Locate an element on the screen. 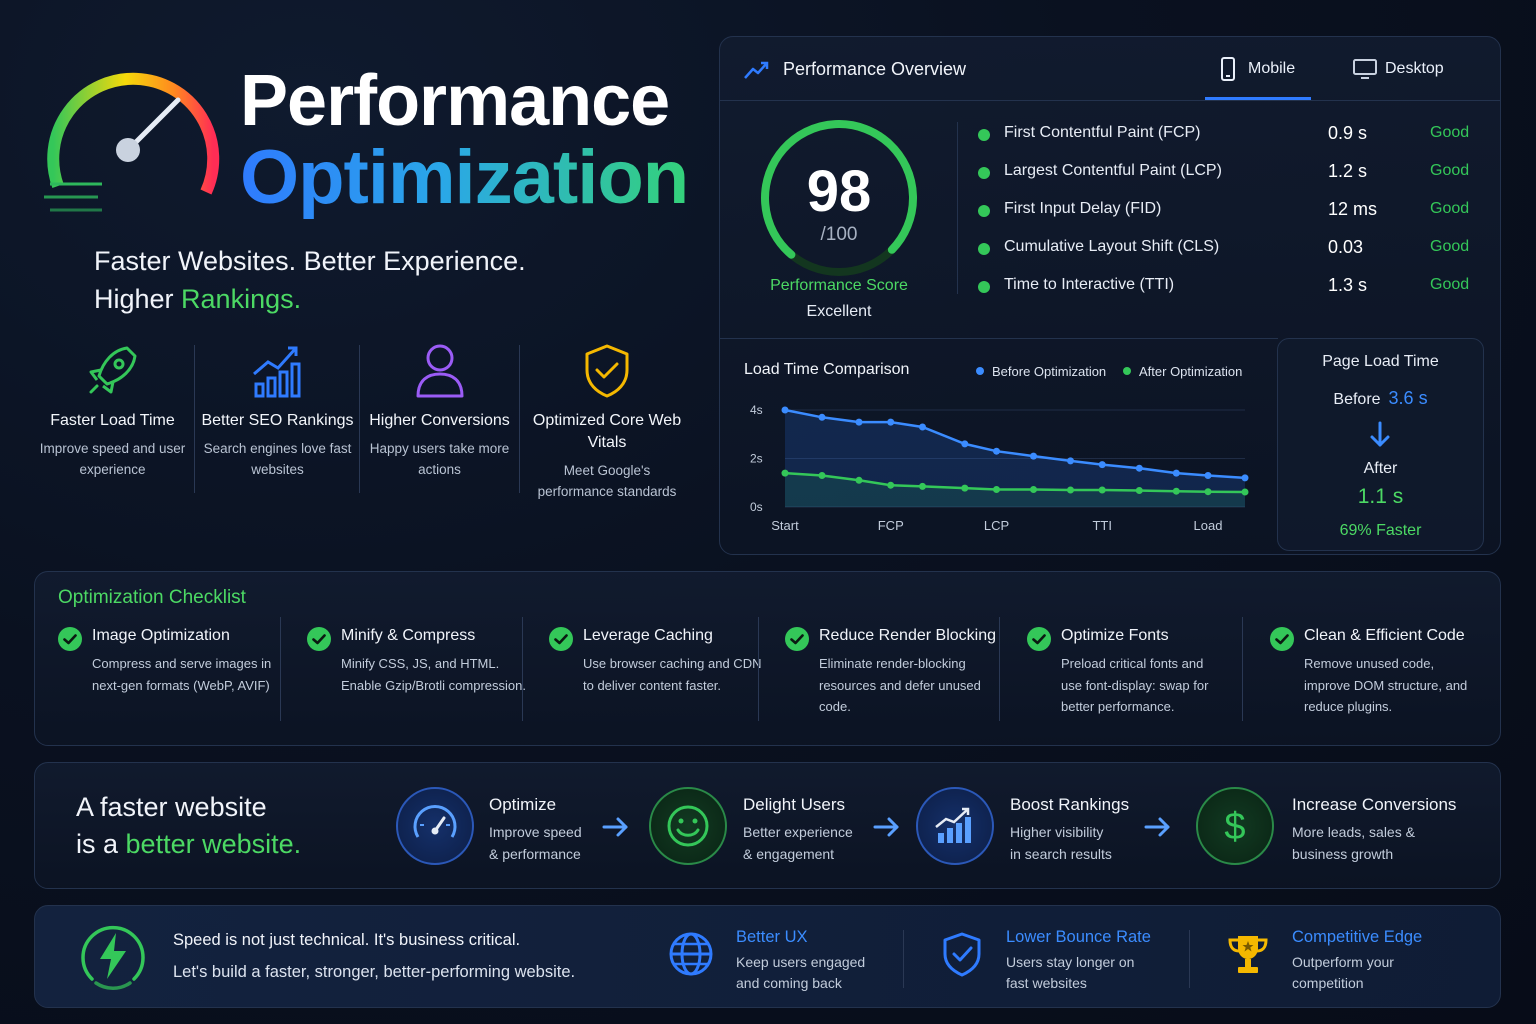  series-area is located at coordinates (1015, 458).